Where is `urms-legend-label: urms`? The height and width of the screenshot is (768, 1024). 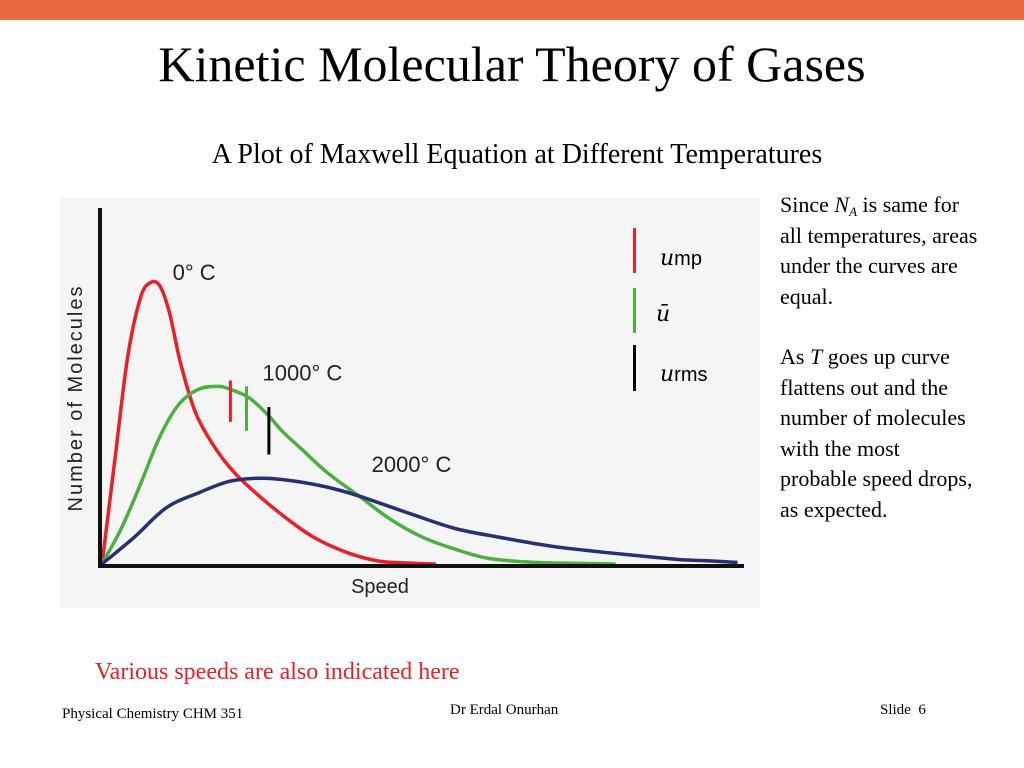 urms-legend-label: urms is located at coordinates (684, 374).